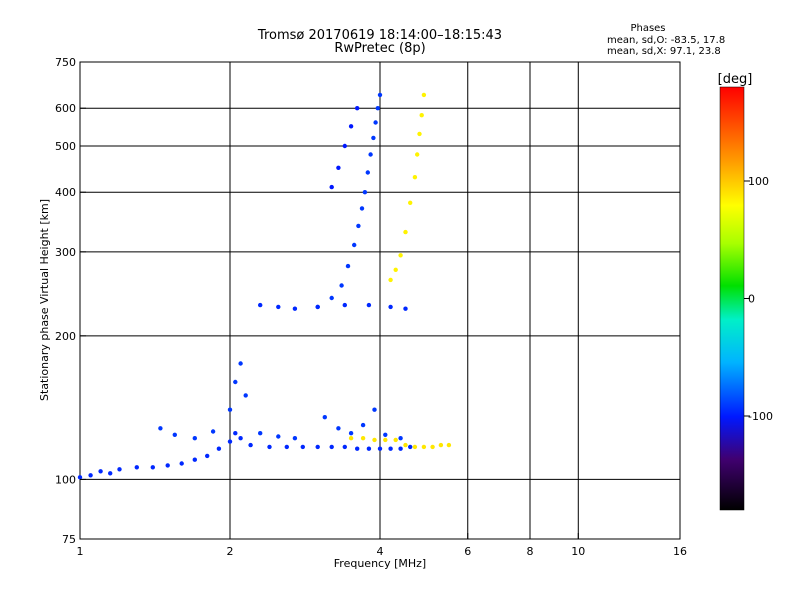 The width and height of the screenshot is (800, 600). What do you see at coordinates (380, 563) in the screenshot?
I see `x-axis-label: Frequency [MHz]` at bounding box center [380, 563].